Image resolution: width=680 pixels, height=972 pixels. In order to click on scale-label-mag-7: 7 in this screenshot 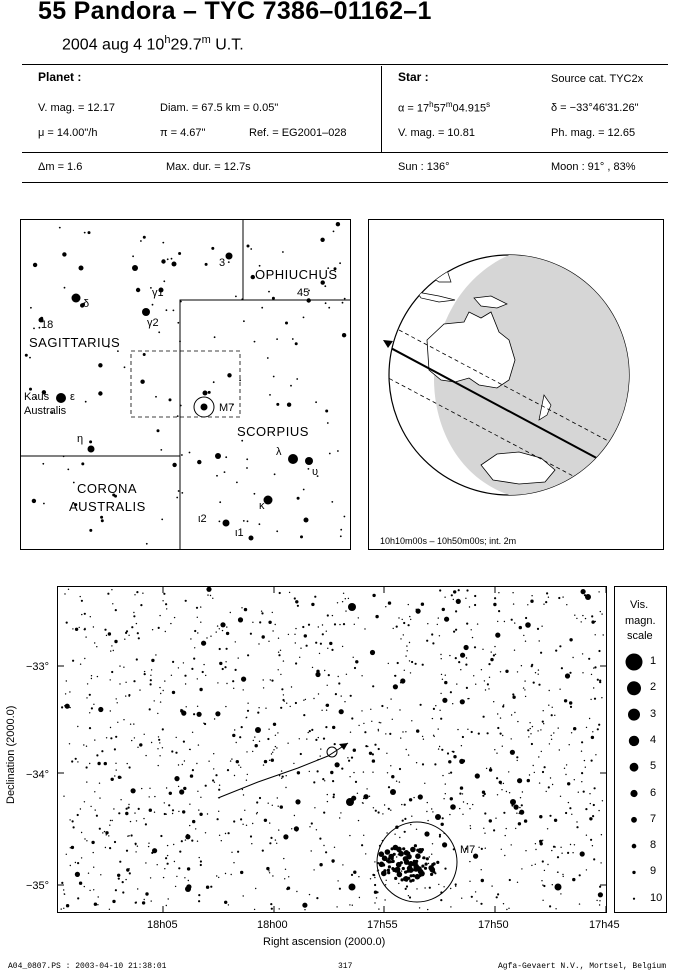, I will do `click(653, 818)`.